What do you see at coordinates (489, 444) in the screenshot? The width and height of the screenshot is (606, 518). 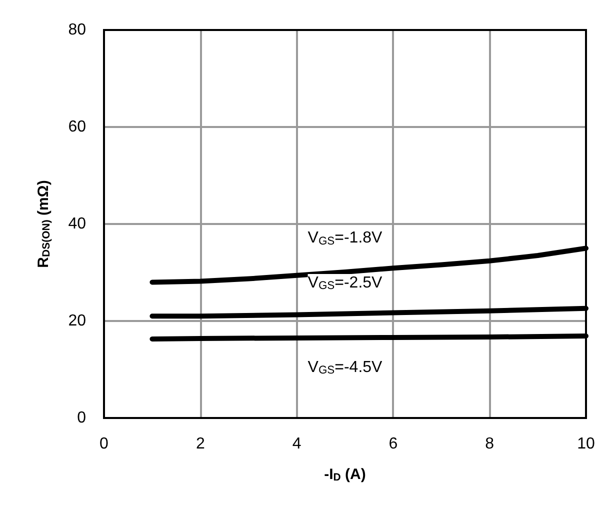 I see `x-tick-label: 8` at bounding box center [489, 444].